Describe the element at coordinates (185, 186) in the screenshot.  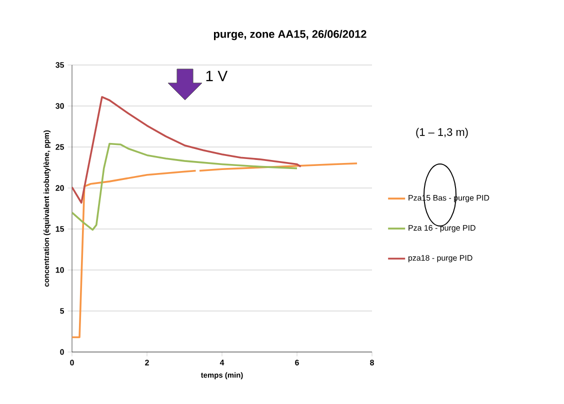
I see `line-series` at that location.